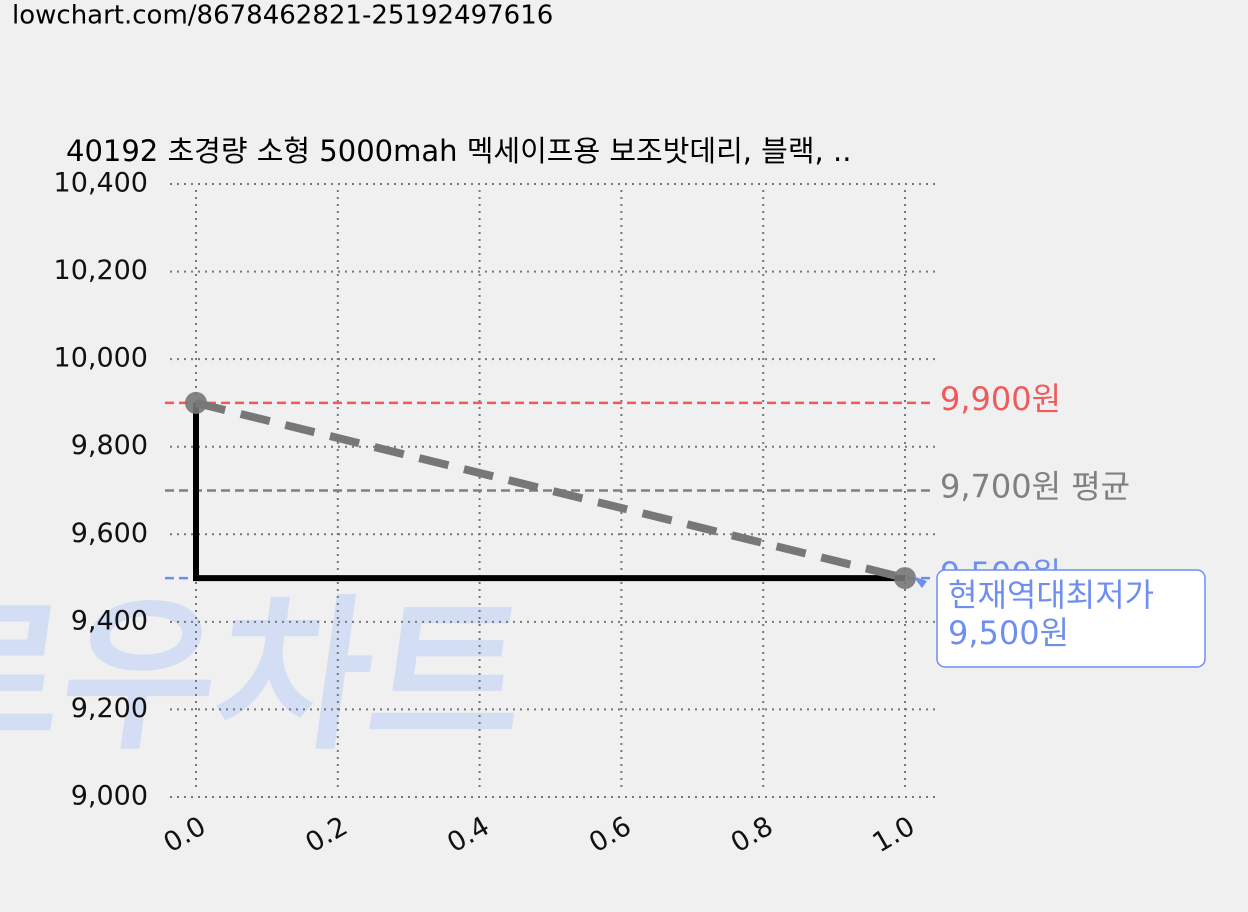 The image size is (1248, 912). What do you see at coordinates (1000, 399) in the screenshot?
I see `reference-label: 9,900원` at bounding box center [1000, 399].